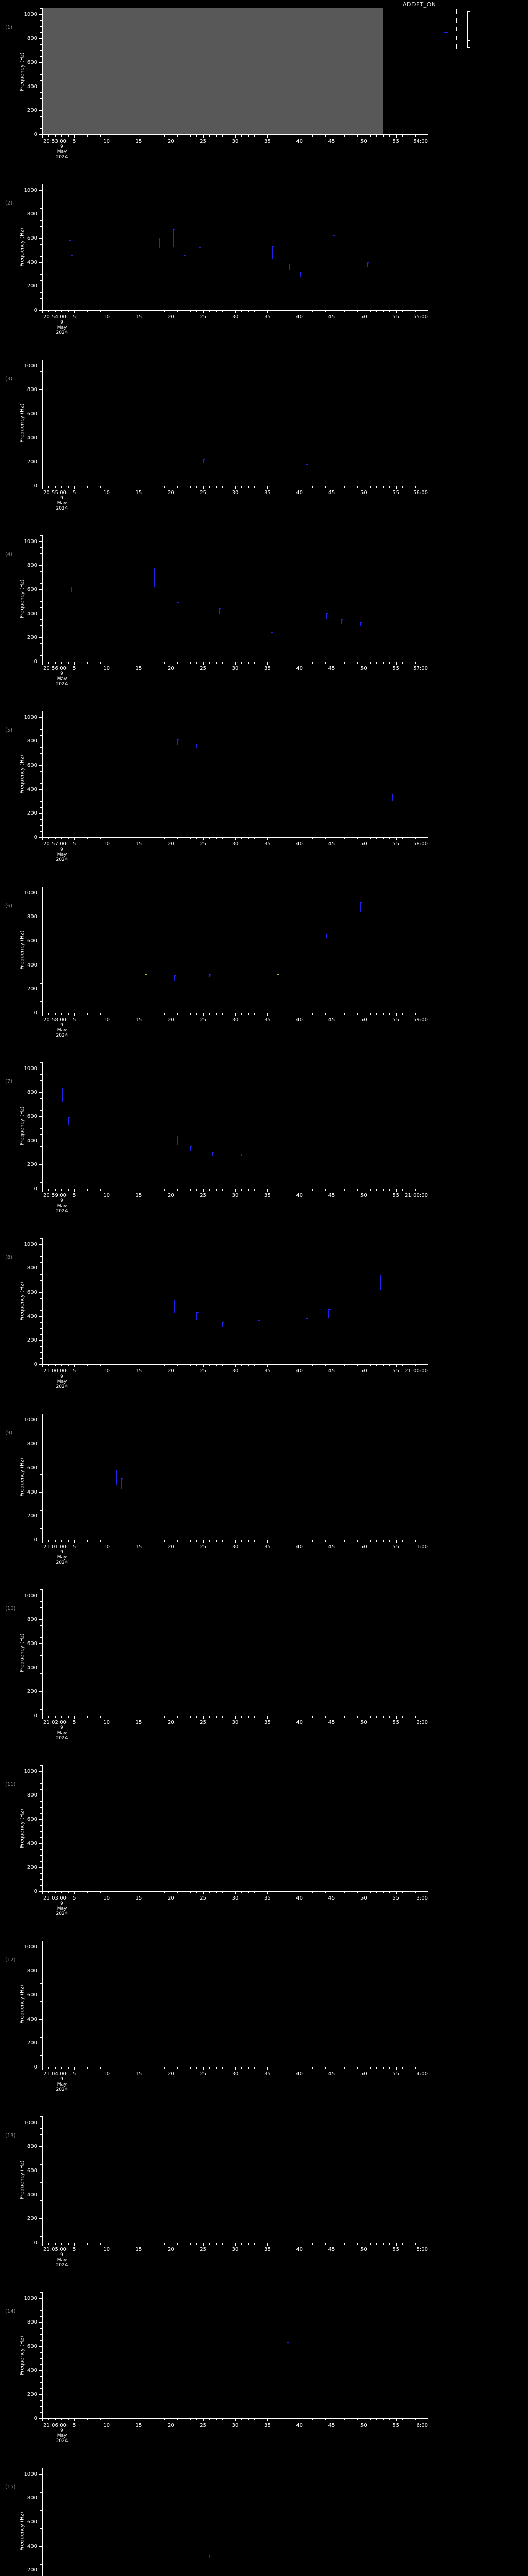 The width and height of the screenshot is (528, 2576). What do you see at coordinates (31, 717) in the screenshot?
I see `y-axis-tick-label: 1000` at bounding box center [31, 717].